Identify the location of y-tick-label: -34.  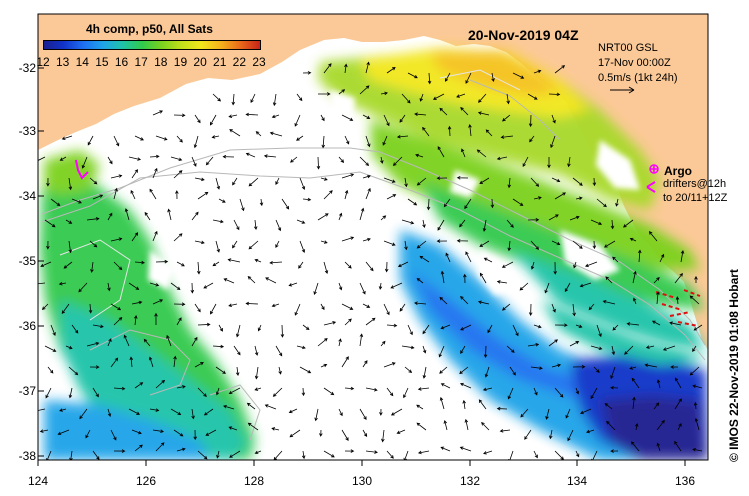
(27, 196).